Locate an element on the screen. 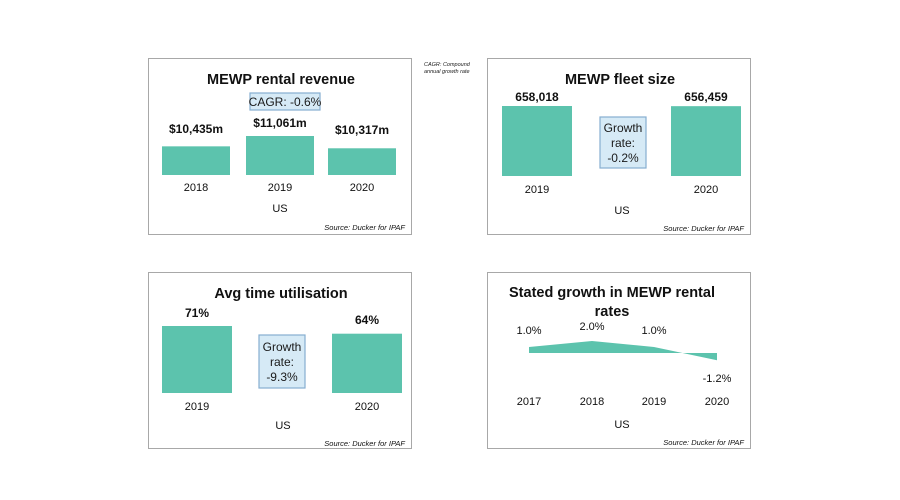 The height and width of the screenshot is (500, 900). time-utilisation-title: Avg time utilisation is located at coordinates (280, 294).